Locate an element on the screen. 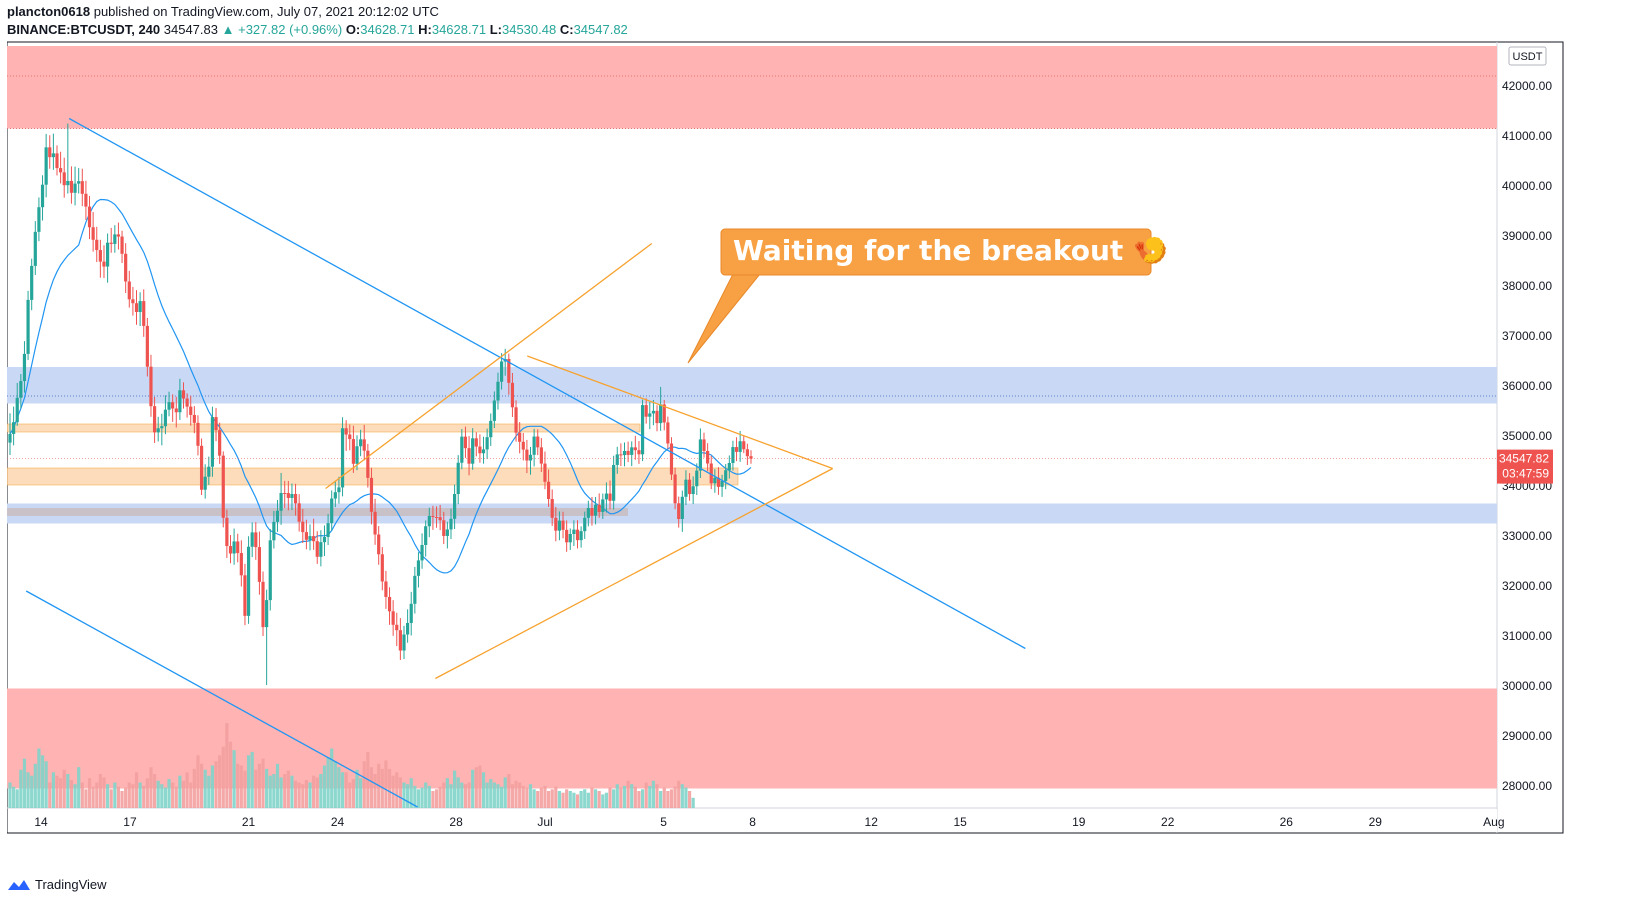  price-tick-label: 39000.00 is located at coordinates (1527, 236).